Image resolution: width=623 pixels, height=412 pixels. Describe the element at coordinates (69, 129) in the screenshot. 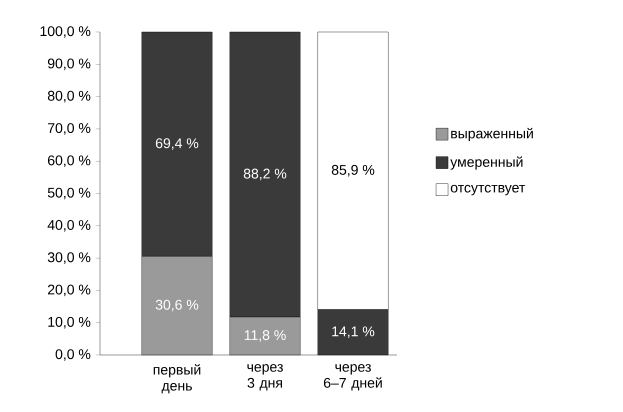

I see `y-tick-label: 70,0 %` at that location.